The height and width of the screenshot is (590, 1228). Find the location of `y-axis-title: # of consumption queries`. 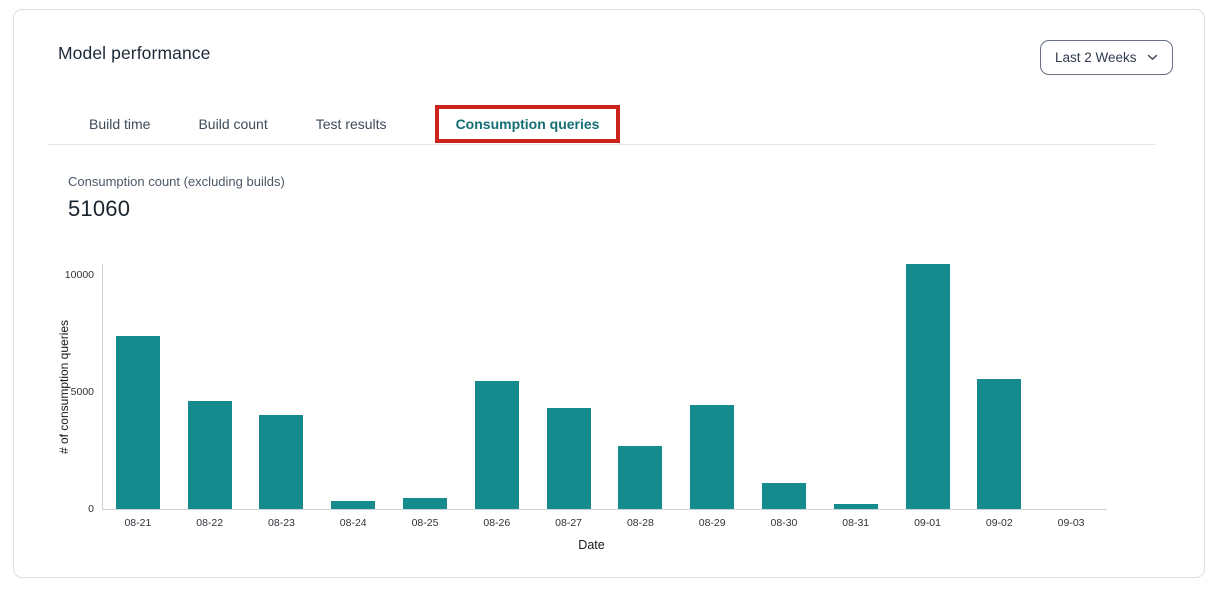

y-axis-title: # of consumption queries is located at coordinates (64, 386).